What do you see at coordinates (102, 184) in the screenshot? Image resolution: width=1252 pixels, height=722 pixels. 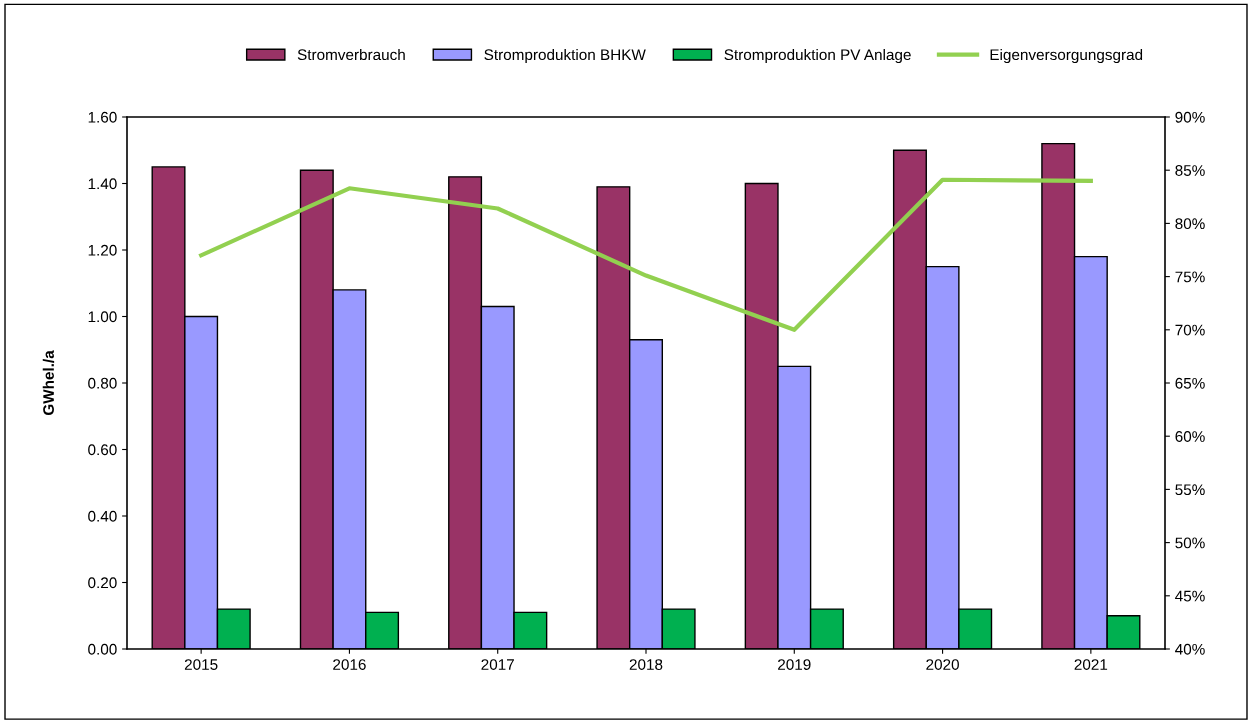 I see `y-tick-label: 1.40` at bounding box center [102, 184].